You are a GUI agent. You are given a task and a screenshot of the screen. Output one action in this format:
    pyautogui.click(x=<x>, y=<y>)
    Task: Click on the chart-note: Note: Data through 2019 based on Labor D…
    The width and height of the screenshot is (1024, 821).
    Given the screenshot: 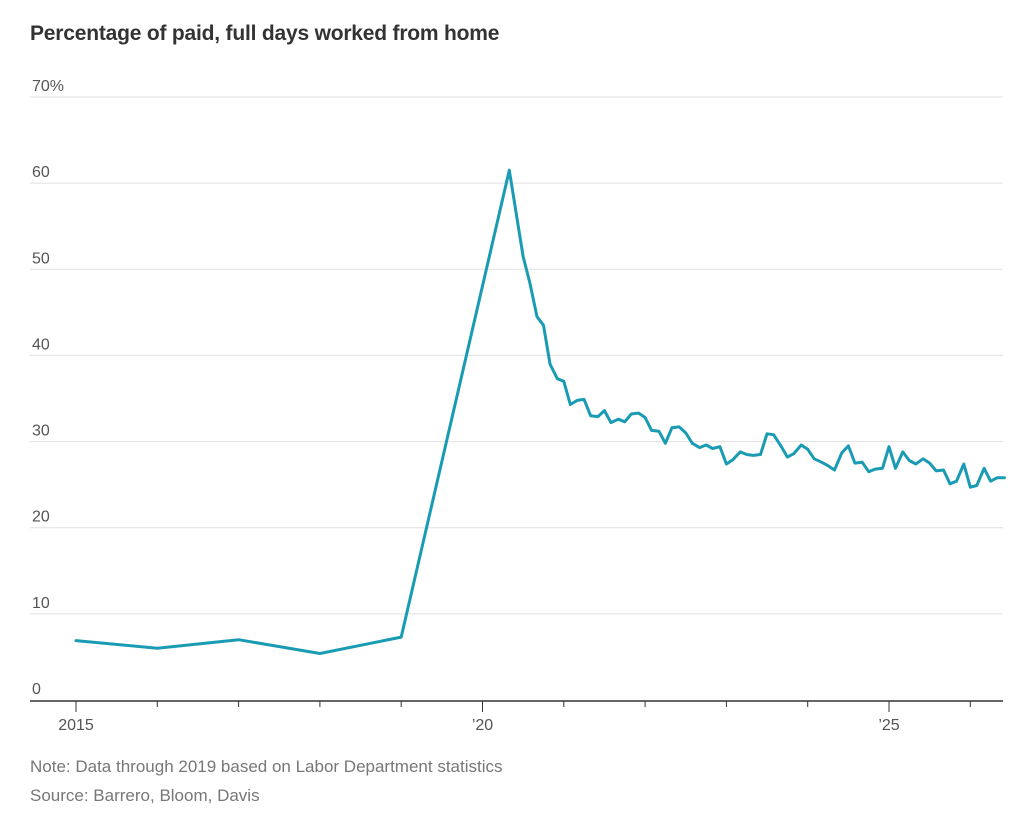 What is the action you would take?
    pyautogui.click(x=266, y=766)
    